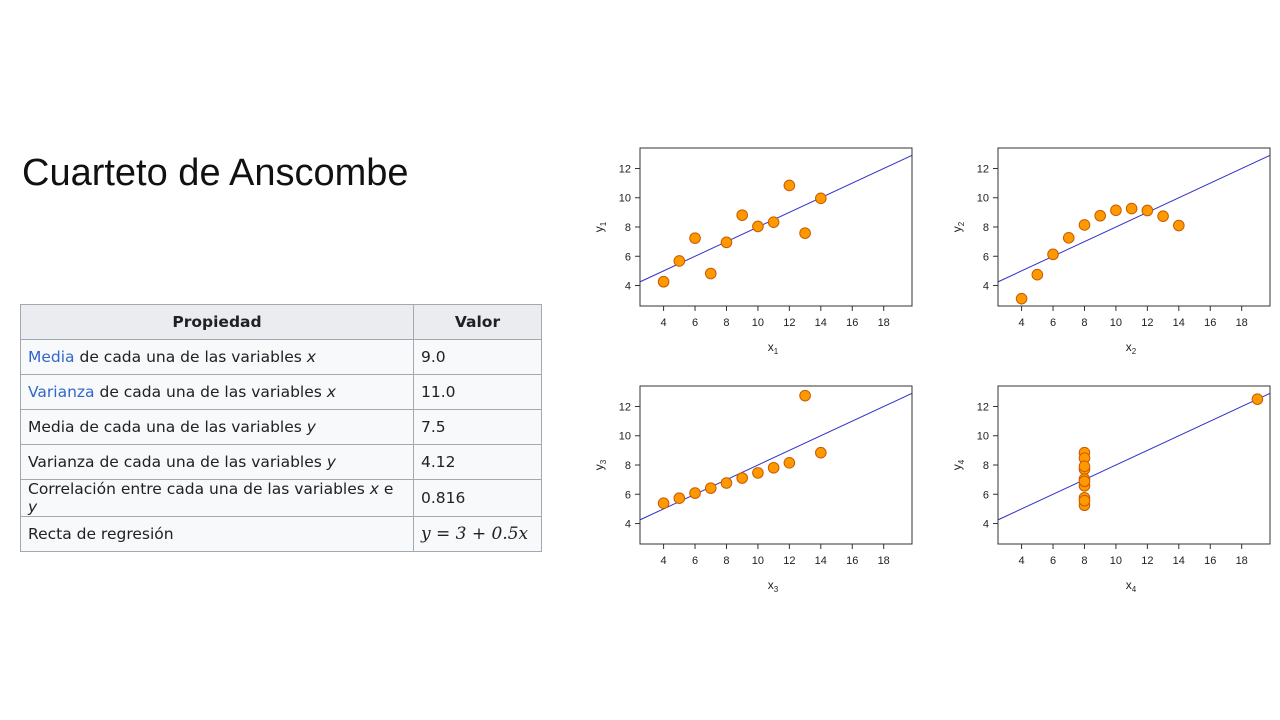  I want to click on chart-svg: 4 6 8 10 12 14 16 18 4 6 8 10 12 x4 y4, so click(1110, 489).